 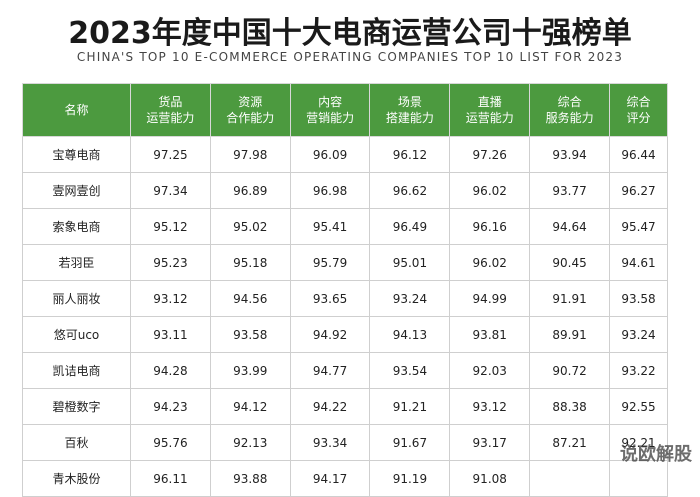 What do you see at coordinates (330, 479) in the screenshot?
I see `score-cell: 94.17` at bounding box center [330, 479].